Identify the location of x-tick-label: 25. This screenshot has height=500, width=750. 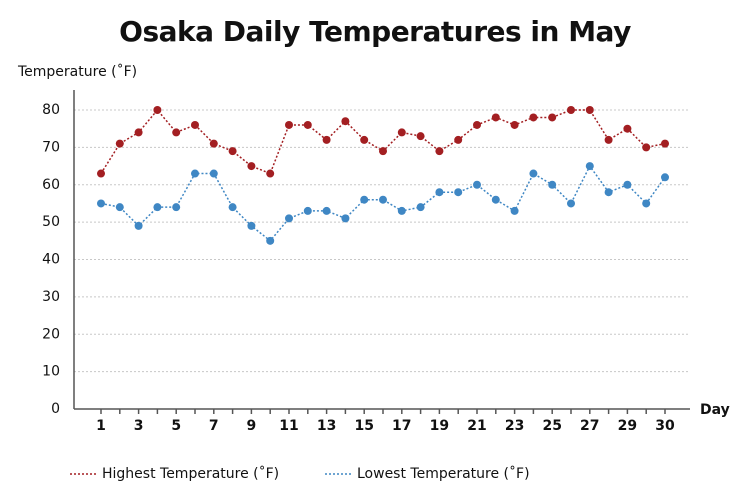
(551, 426).